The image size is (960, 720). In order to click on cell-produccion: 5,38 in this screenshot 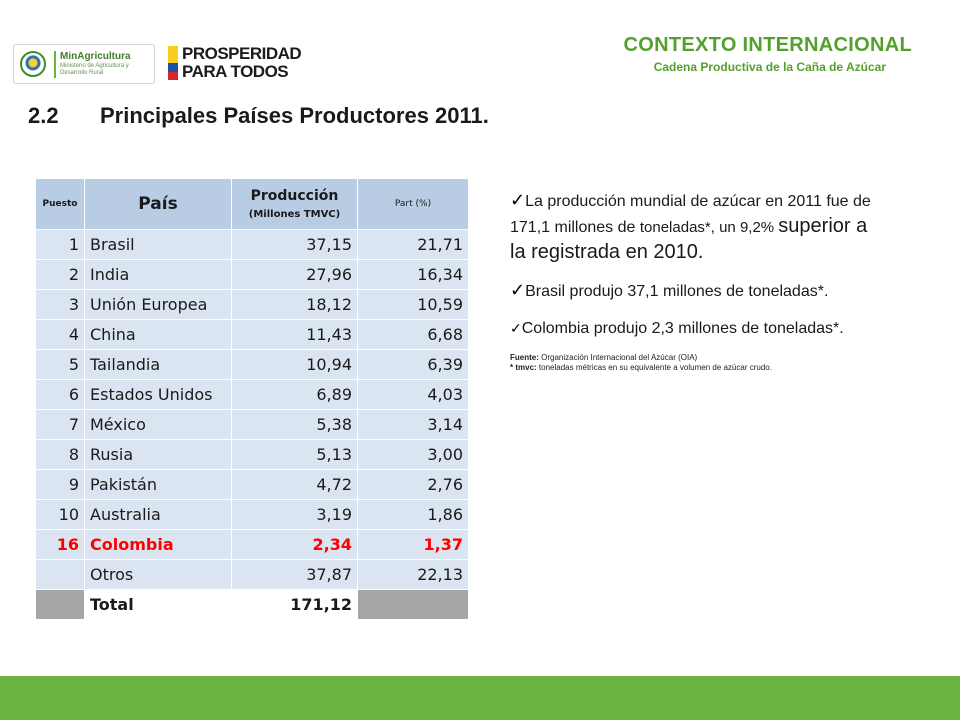, I will do `click(294, 424)`.